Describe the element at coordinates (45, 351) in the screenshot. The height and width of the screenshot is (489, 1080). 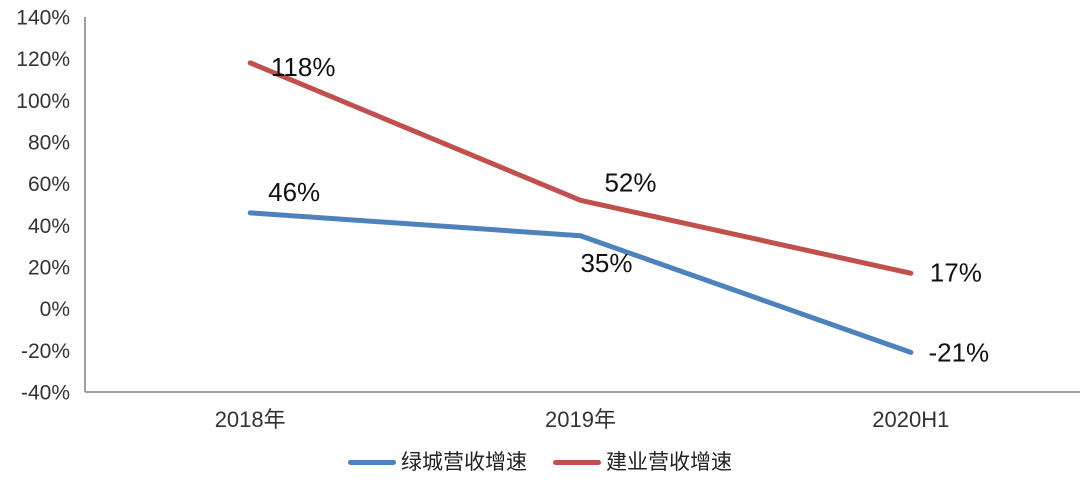
I see `y-axis-tick-label: -20%` at that location.